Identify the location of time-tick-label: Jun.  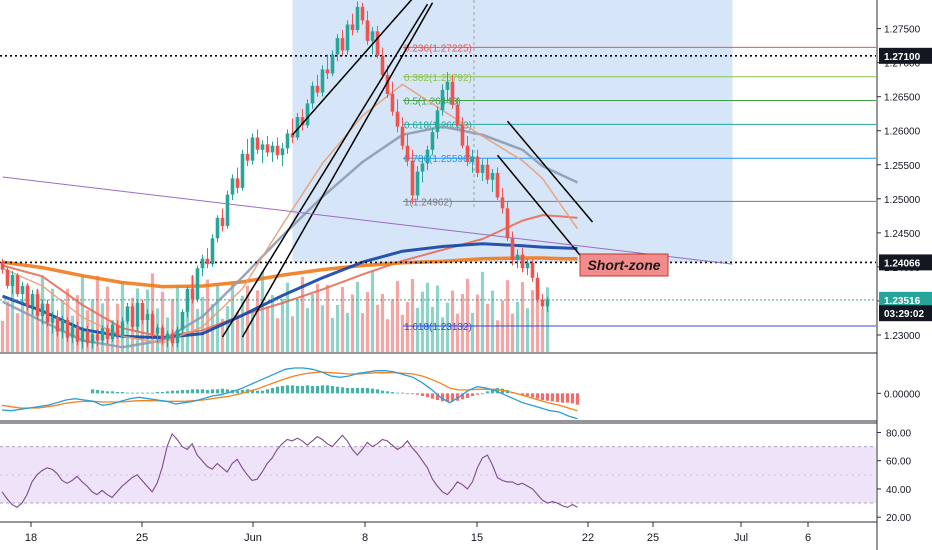
(253, 538).